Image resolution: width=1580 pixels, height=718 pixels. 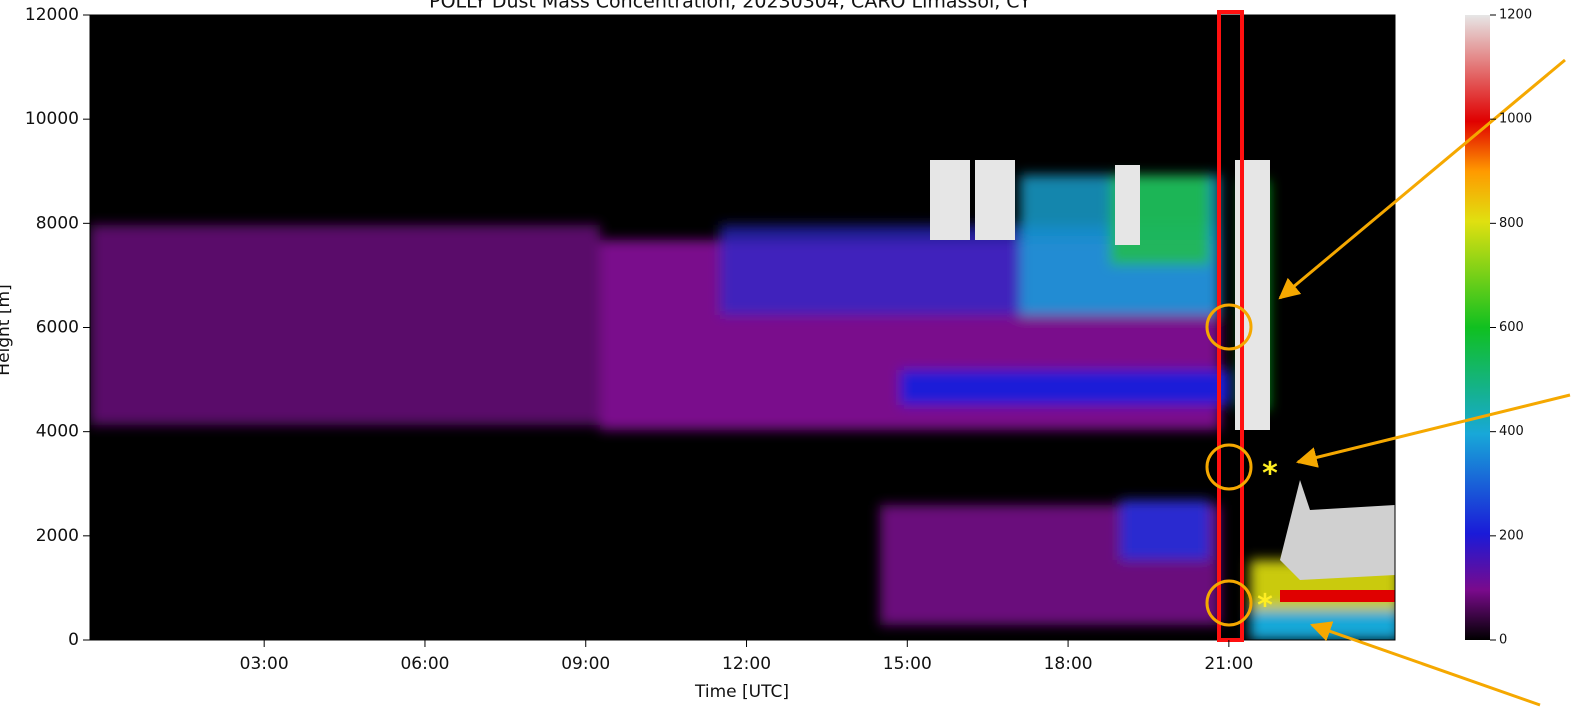 I want to click on x-tick-label: 06:00, so click(x=424, y=664).